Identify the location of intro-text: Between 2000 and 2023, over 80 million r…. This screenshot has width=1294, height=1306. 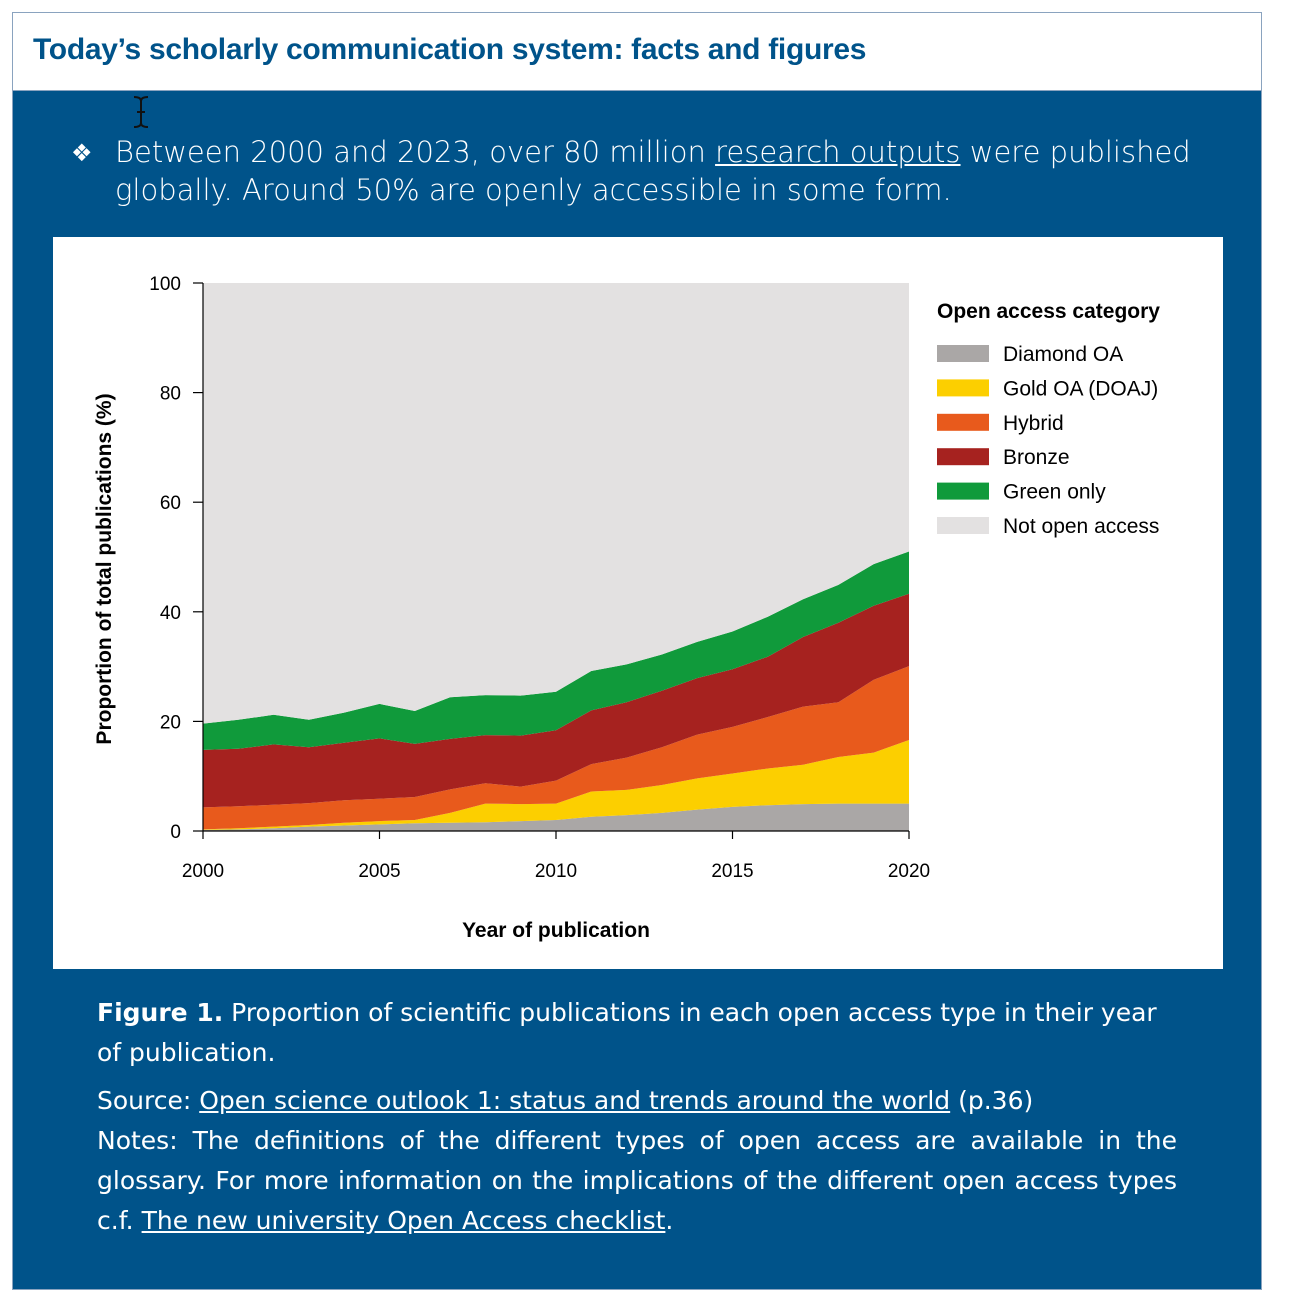
(665, 171).